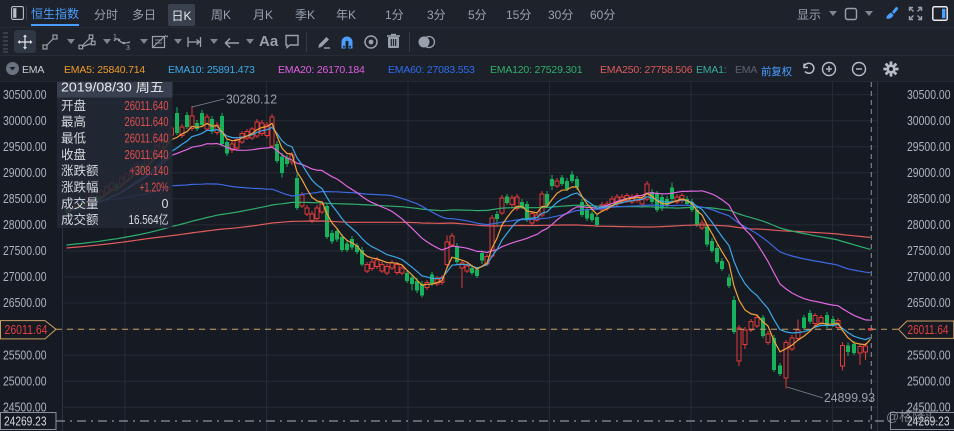 The width and height of the screenshot is (954, 431). Describe the element at coordinates (154, 188) in the screenshot. I see `svg-text: +1.20%` at that location.